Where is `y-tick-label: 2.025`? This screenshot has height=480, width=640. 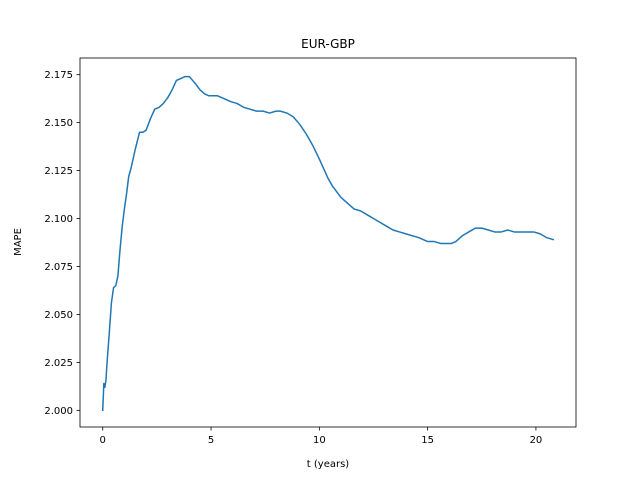 y-tick-label: 2.025 is located at coordinates (58, 363).